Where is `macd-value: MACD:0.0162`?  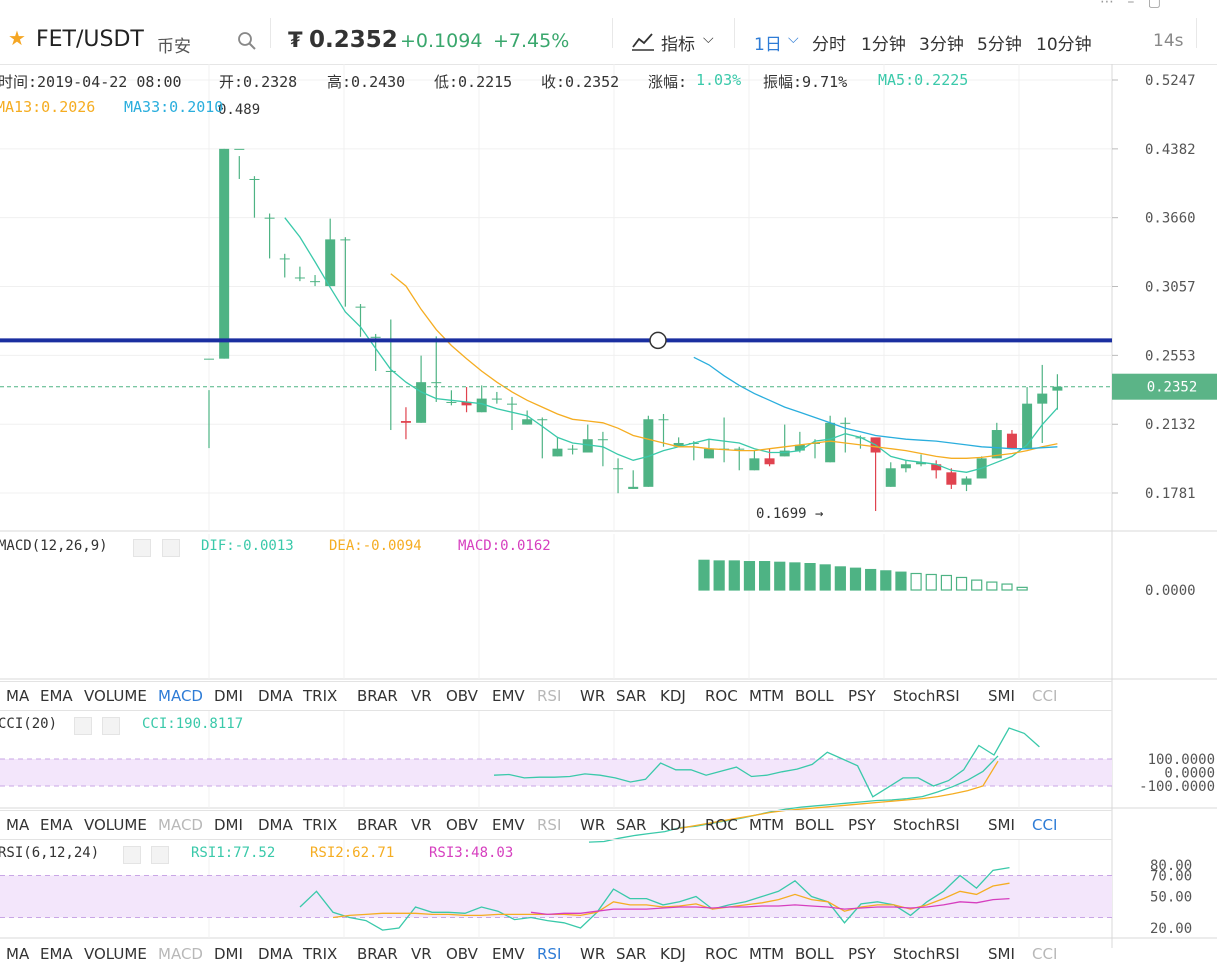 macd-value: MACD:0.0162 is located at coordinates (504, 546).